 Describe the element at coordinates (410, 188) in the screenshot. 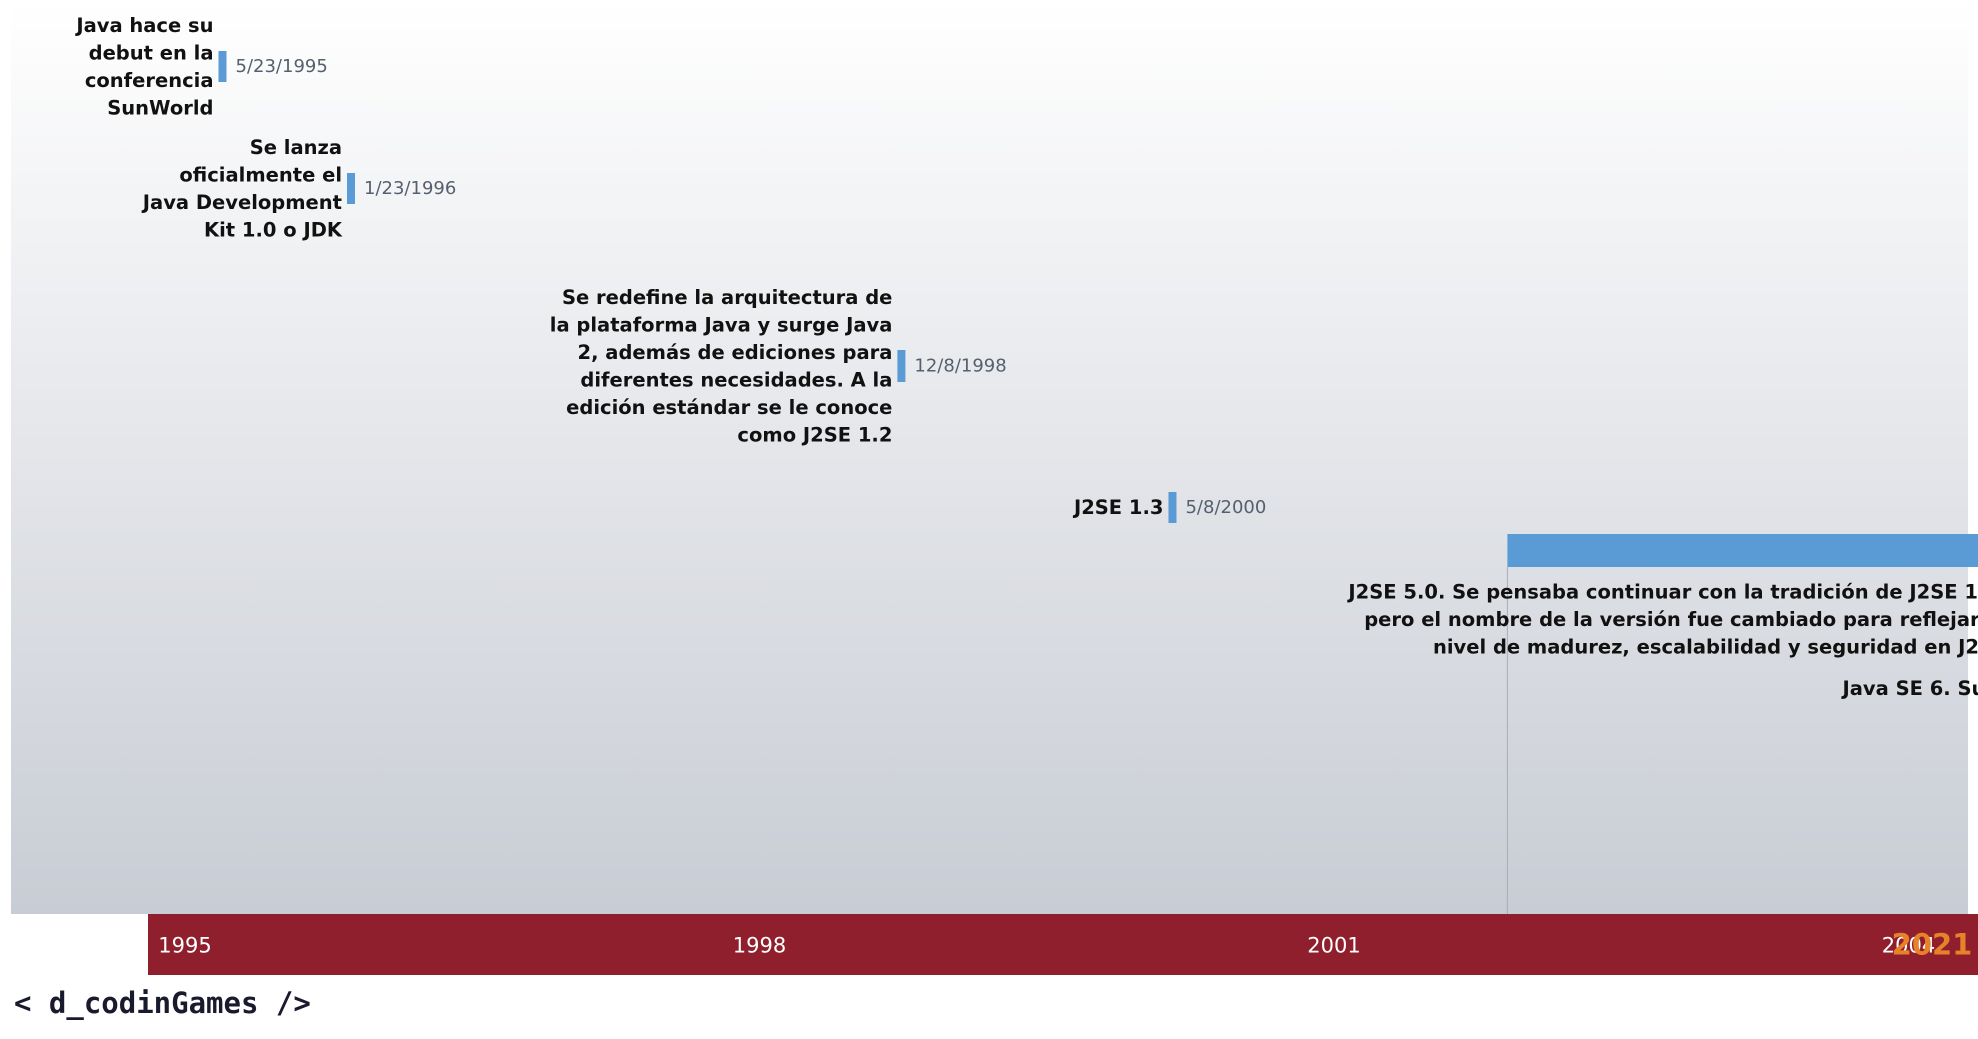

I see `milestone-date-2: 1/23/1996` at that location.